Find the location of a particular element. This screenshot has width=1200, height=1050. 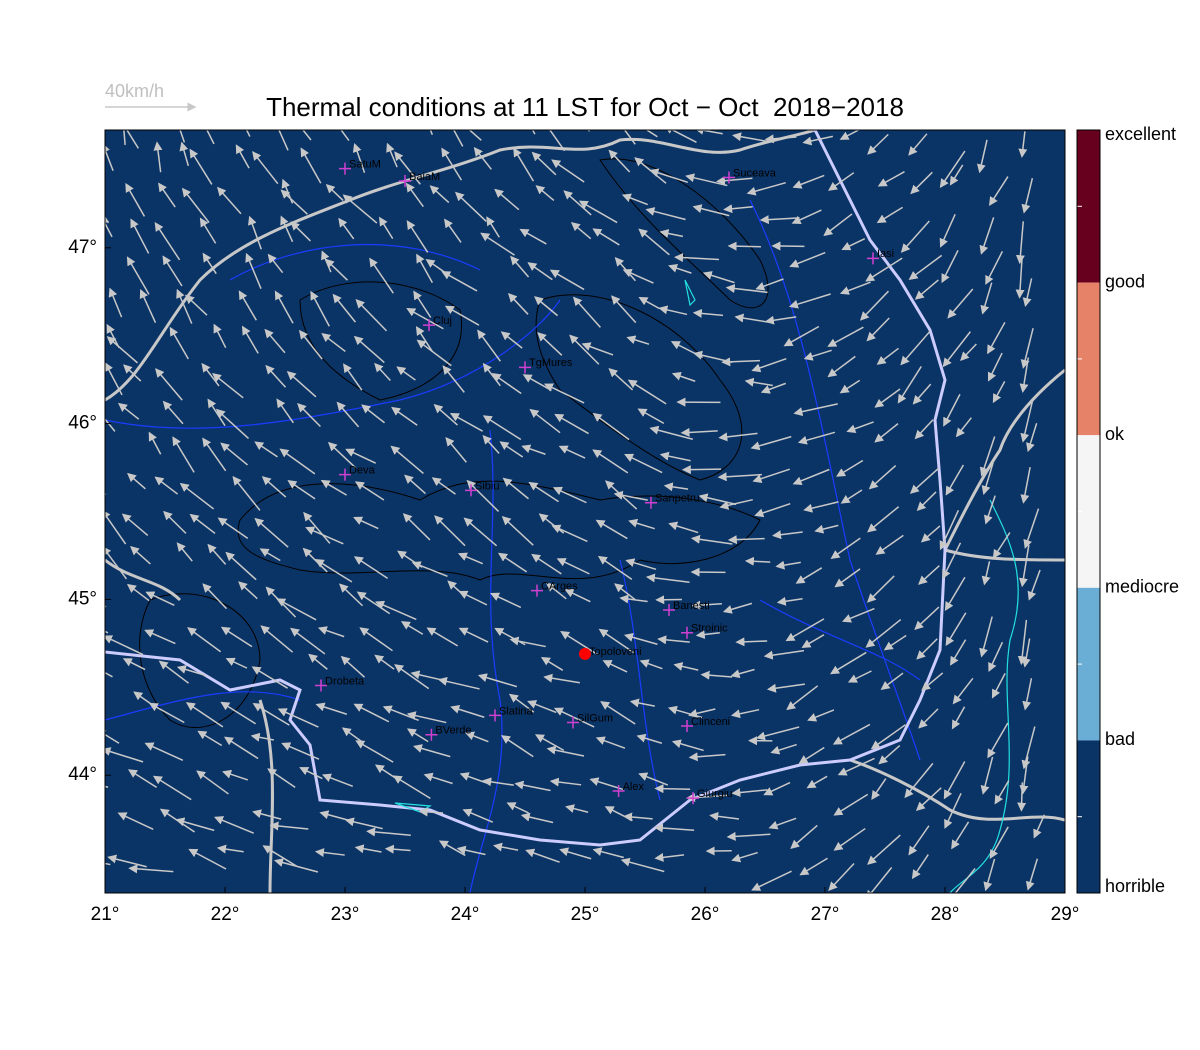

colorbar: excellent good ok mediocre bad horrible is located at coordinates (1127, 510).